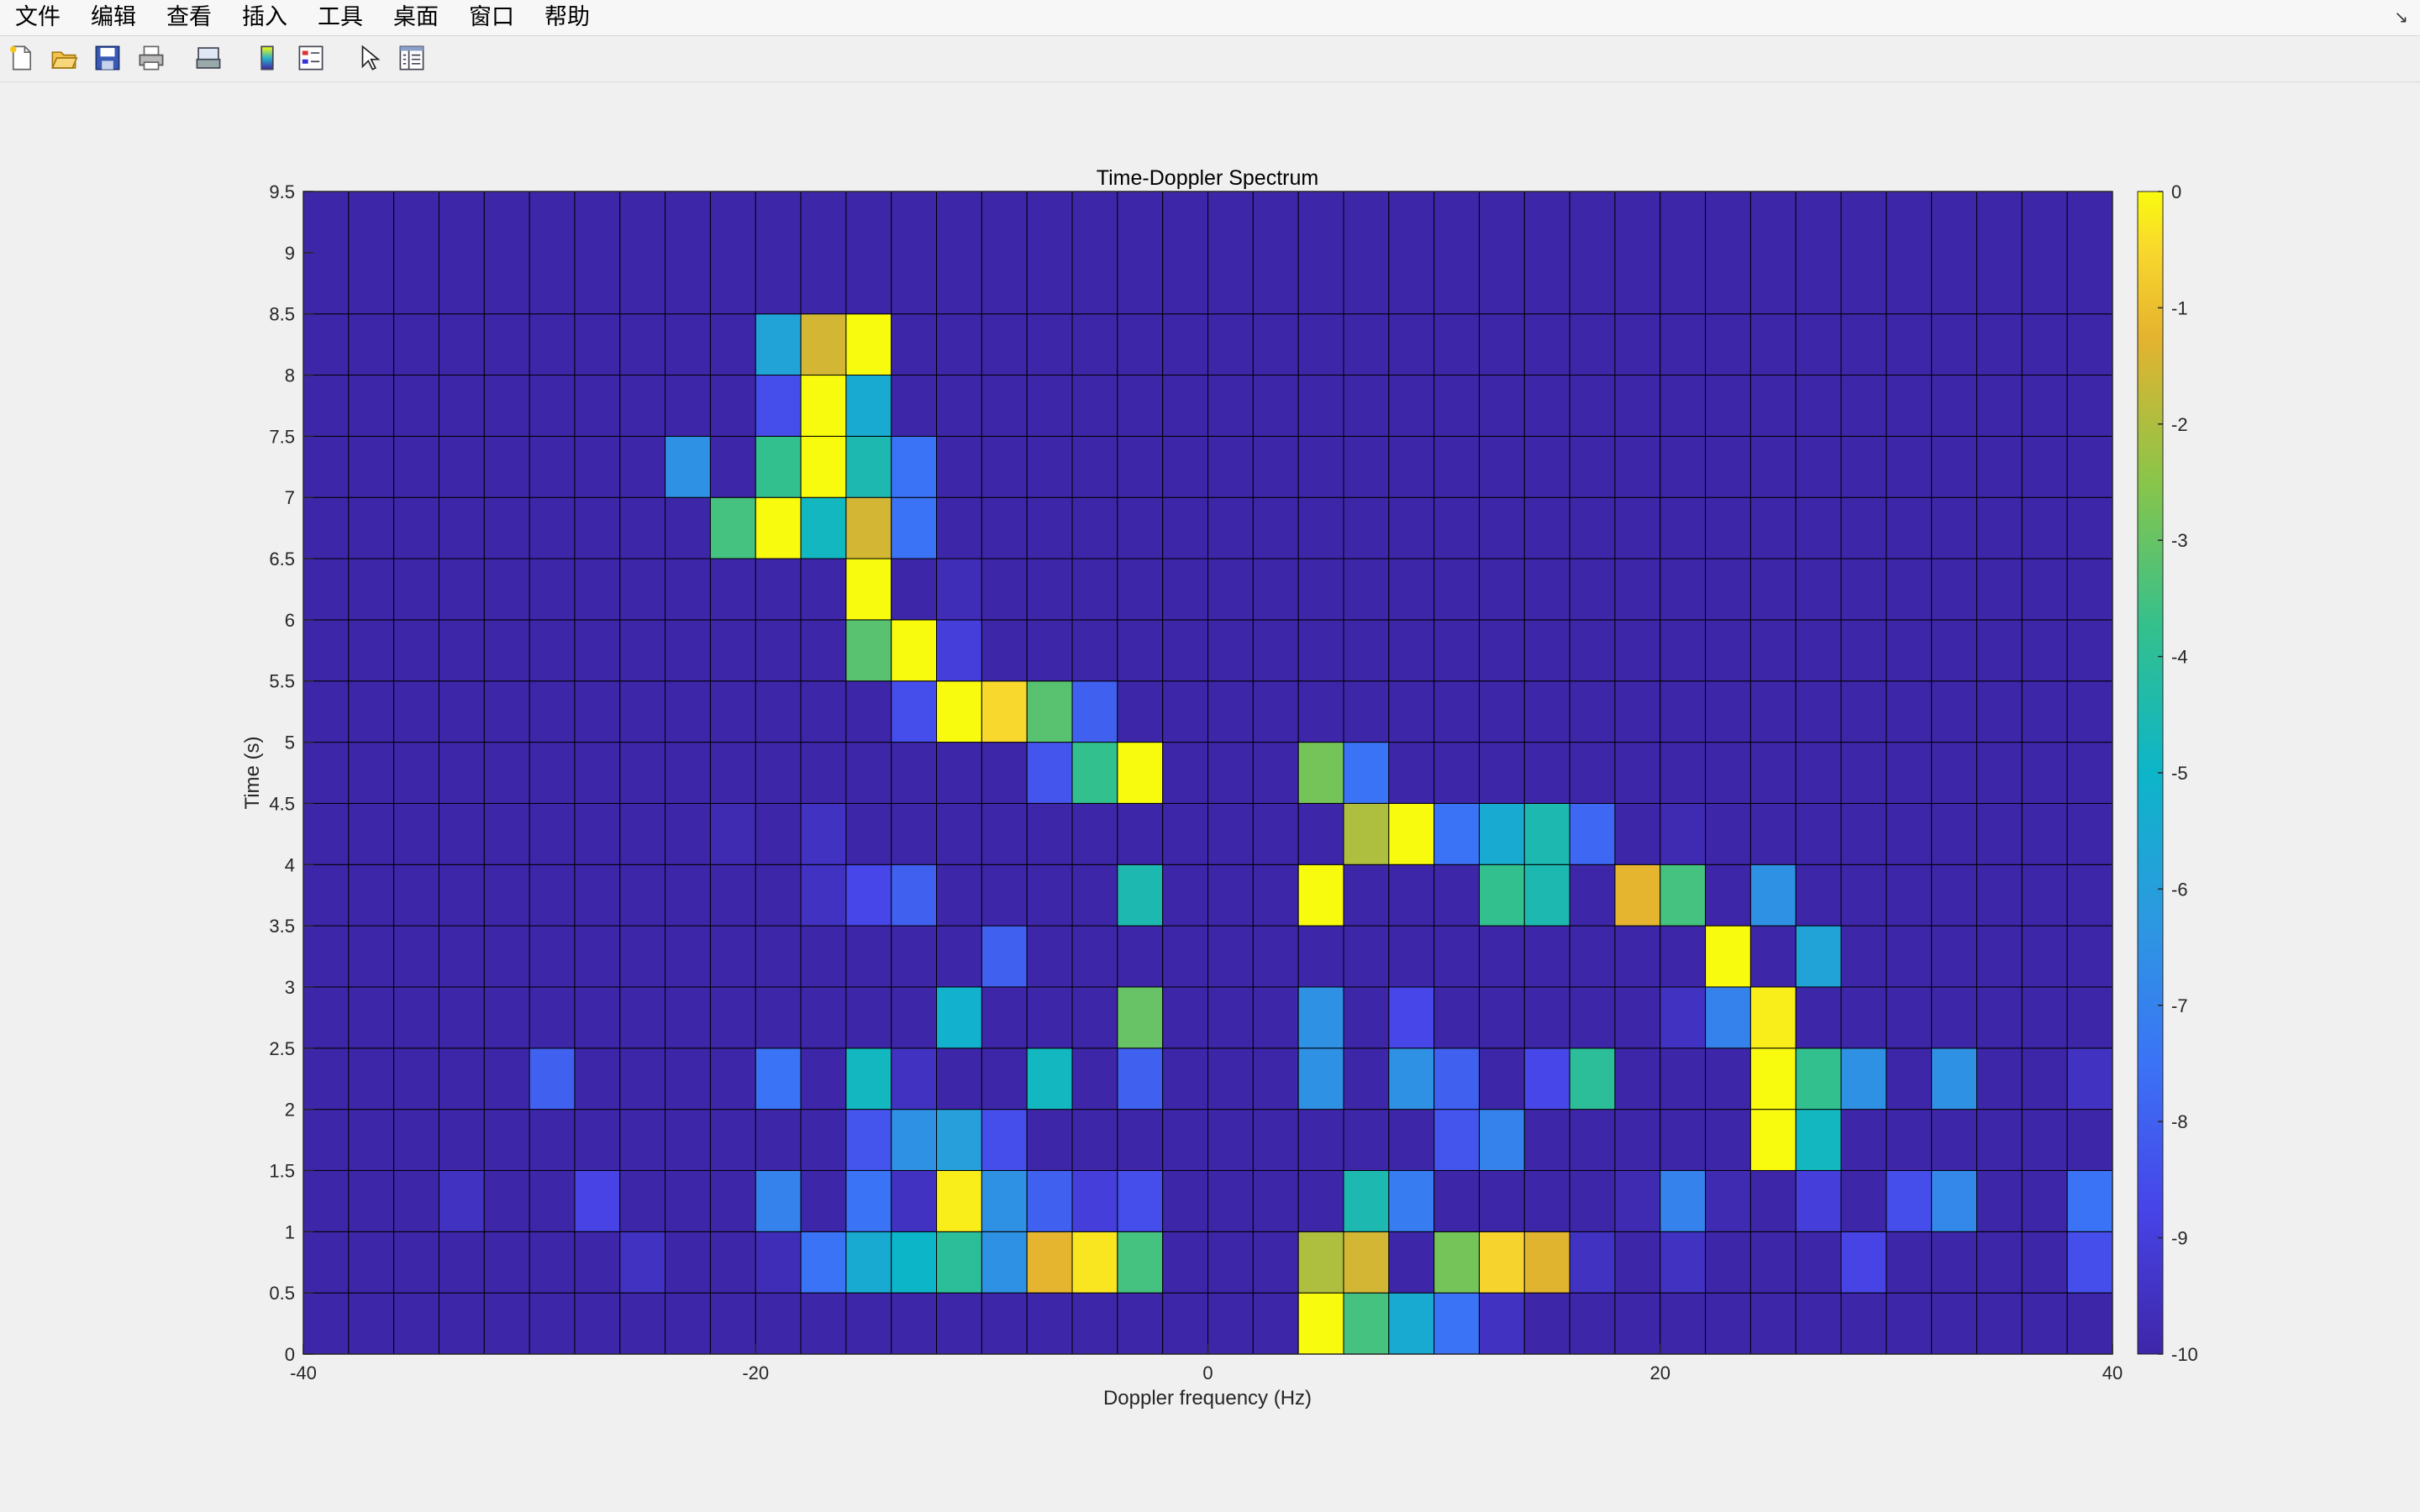  I want to click on menu-edit: 编辑, so click(113, 17).